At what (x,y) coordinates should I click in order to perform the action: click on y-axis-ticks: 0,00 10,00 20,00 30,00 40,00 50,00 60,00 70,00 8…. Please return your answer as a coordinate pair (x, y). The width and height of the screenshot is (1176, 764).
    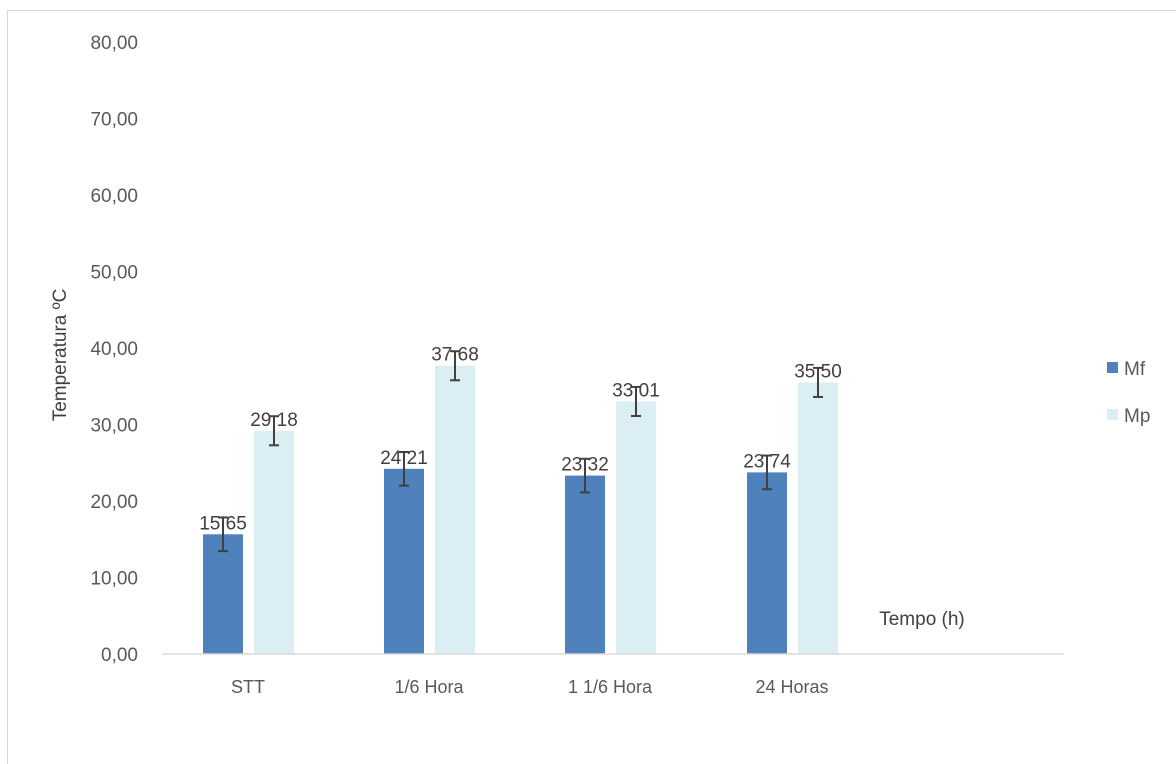
    Looking at the image, I should click on (114, 349).